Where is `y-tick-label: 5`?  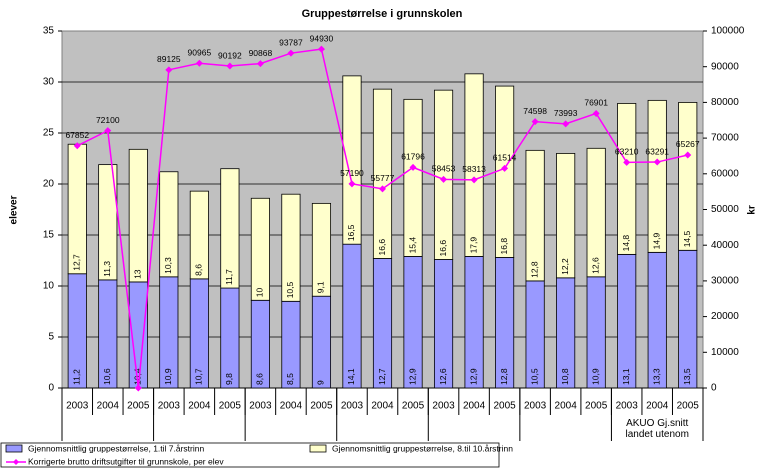
y-tick-label: 5 is located at coordinates (51, 337).